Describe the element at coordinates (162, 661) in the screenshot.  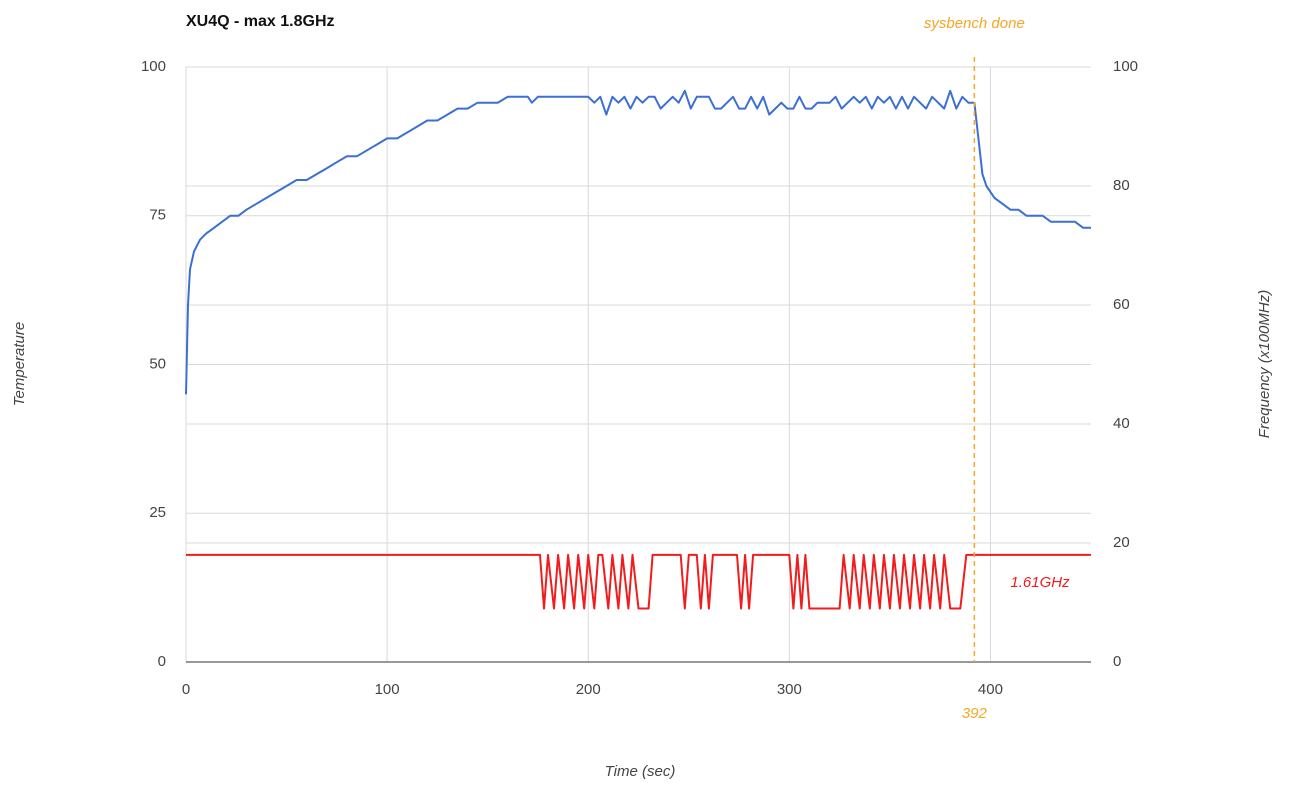
I see `y-tick-label: 0` at that location.